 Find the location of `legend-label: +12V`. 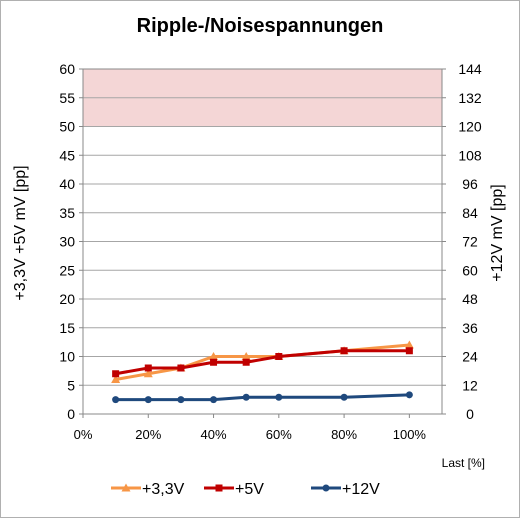

legend-label: +12V is located at coordinates (361, 489).